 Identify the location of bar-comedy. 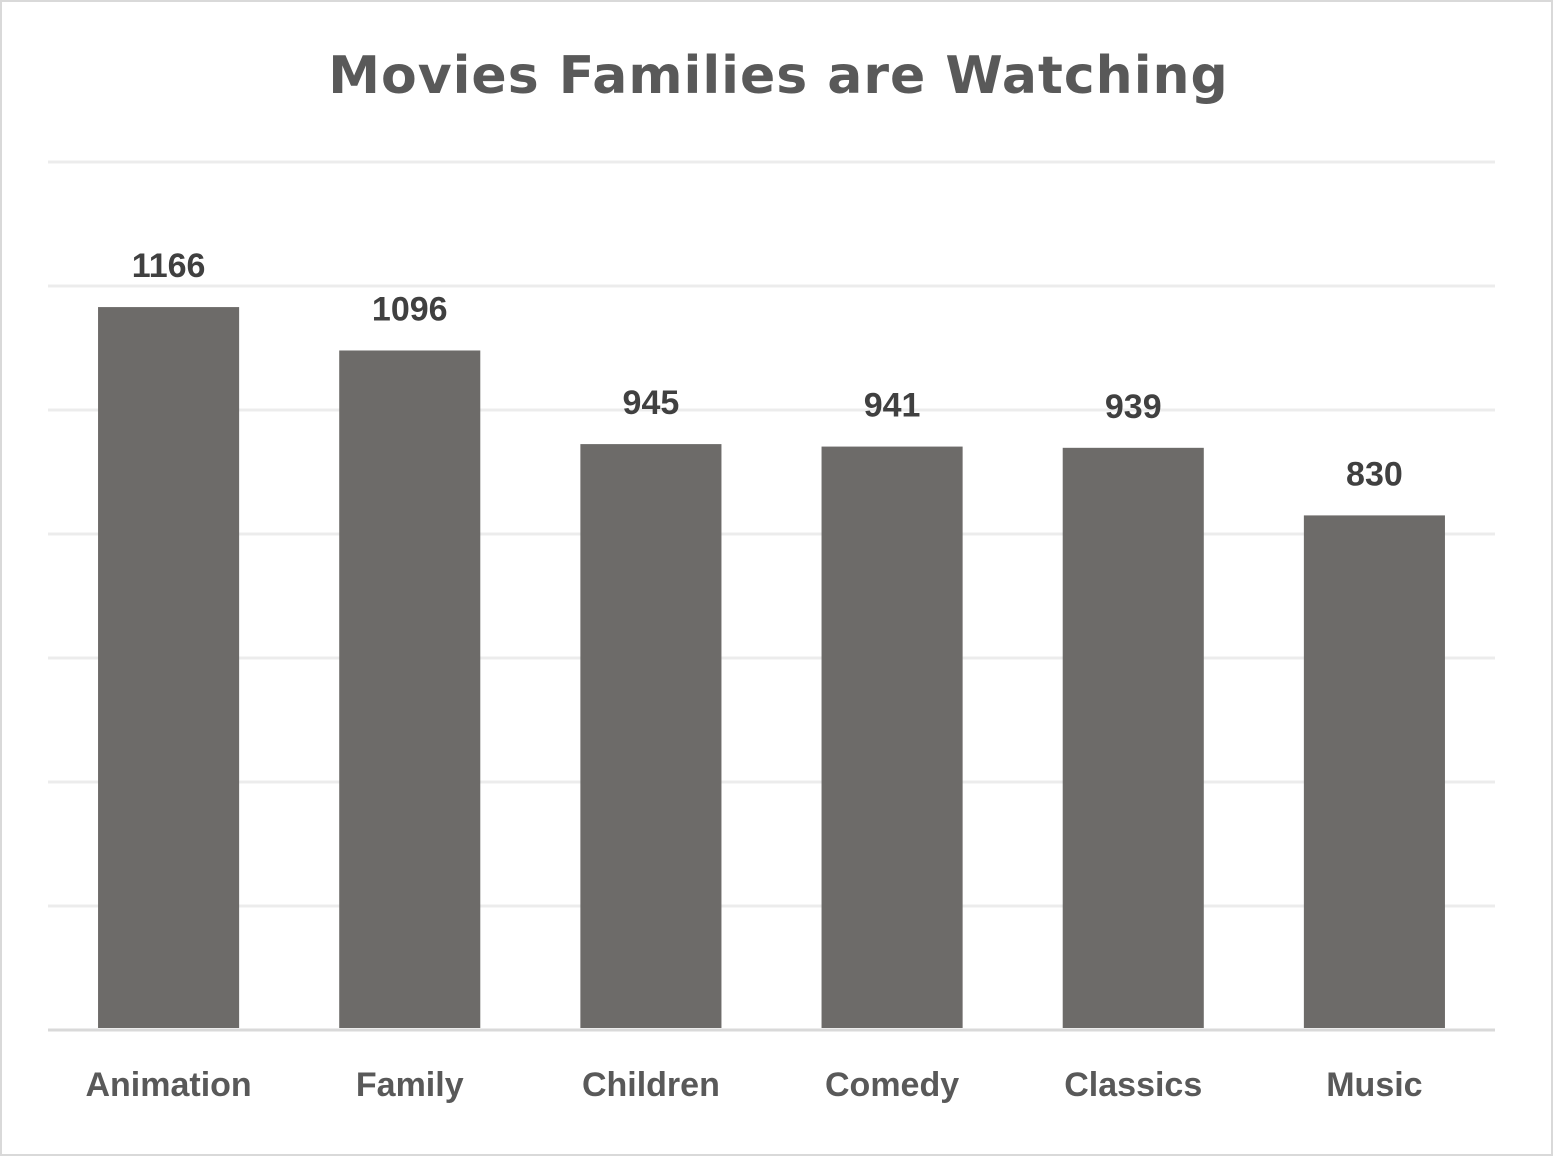
(892, 737).